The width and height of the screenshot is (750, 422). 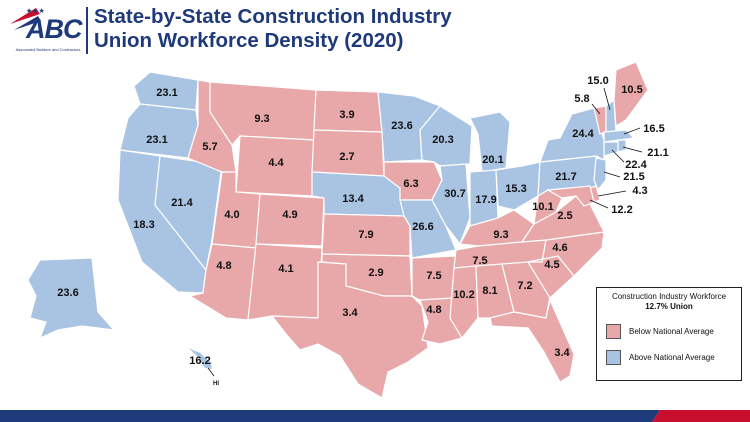 What do you see at coordinates (410, 184) in the screenshot?
I see `value-label-ia: 6.3` at bounding box center [410, 184].